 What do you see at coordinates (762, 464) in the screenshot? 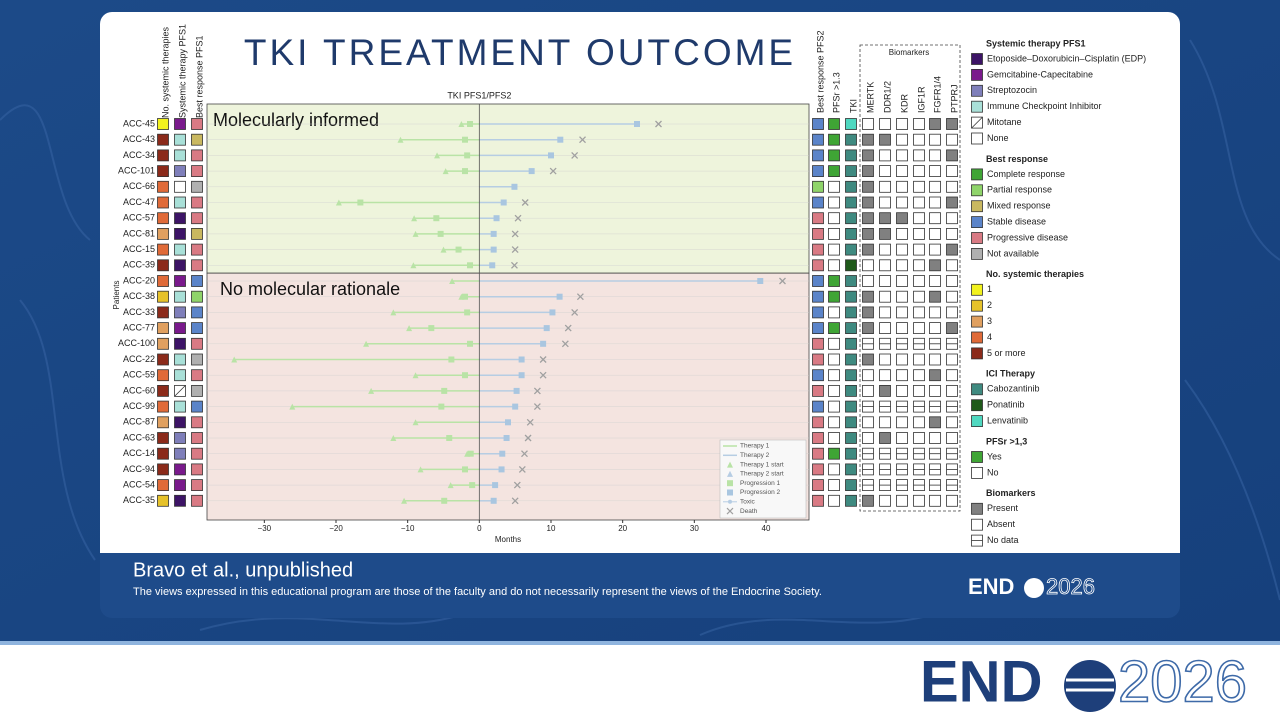
I see `plot-legend-label: Therapy 1 start` at bounding box center [762, 464].